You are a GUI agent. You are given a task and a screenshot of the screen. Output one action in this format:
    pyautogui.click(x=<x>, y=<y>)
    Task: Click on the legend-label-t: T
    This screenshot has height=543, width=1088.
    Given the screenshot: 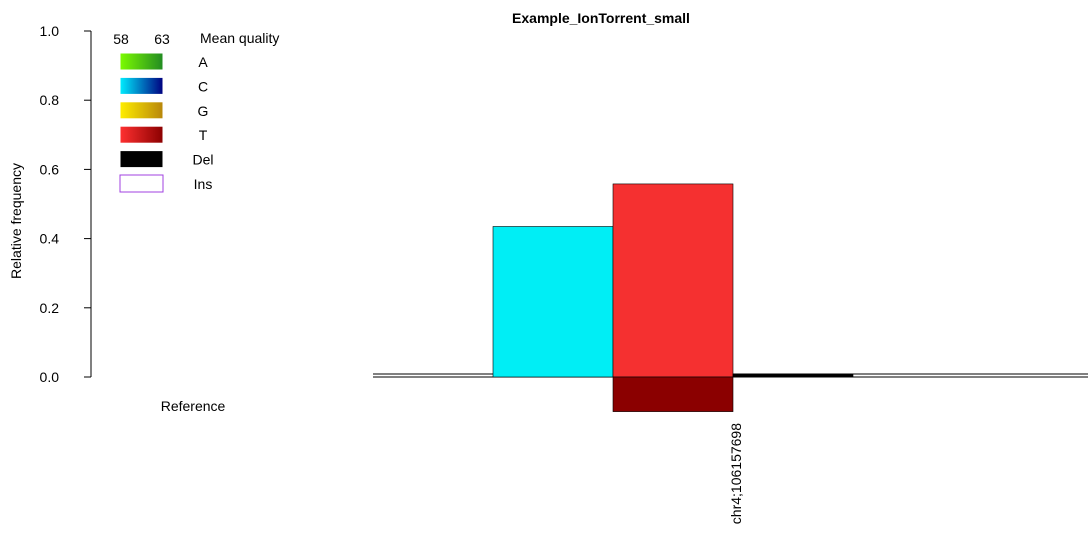 What is the action you would take?
    pyautogui.click(x=203, y=135)
    